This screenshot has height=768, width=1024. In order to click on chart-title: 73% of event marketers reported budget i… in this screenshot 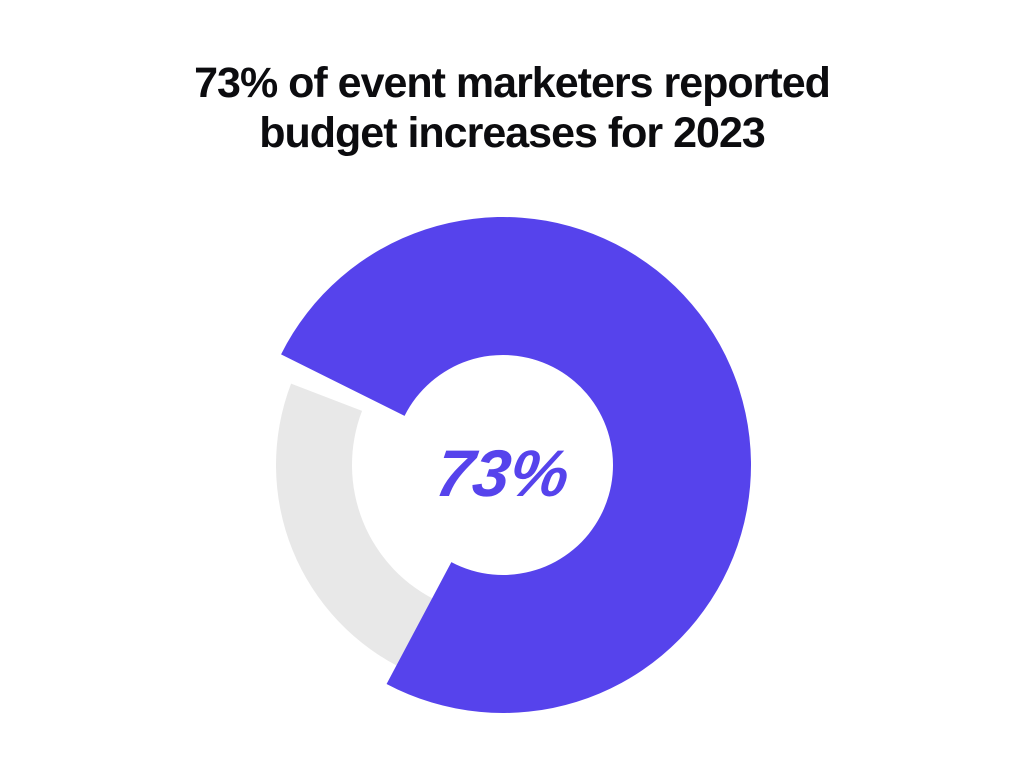, I will do `click(512, 108)`.